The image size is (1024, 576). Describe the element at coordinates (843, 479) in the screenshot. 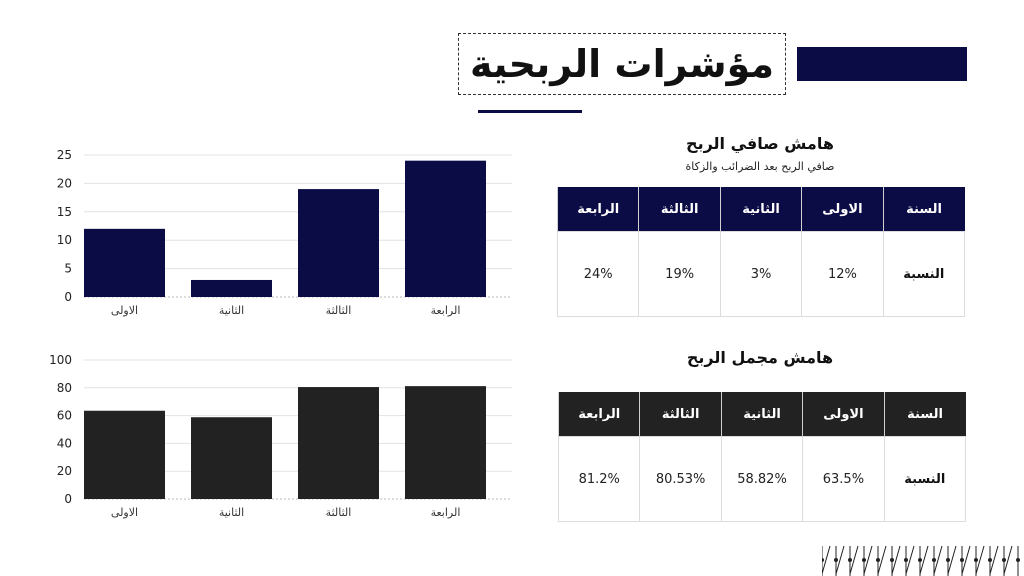

I see `table-cell: 63.5%` at that location.